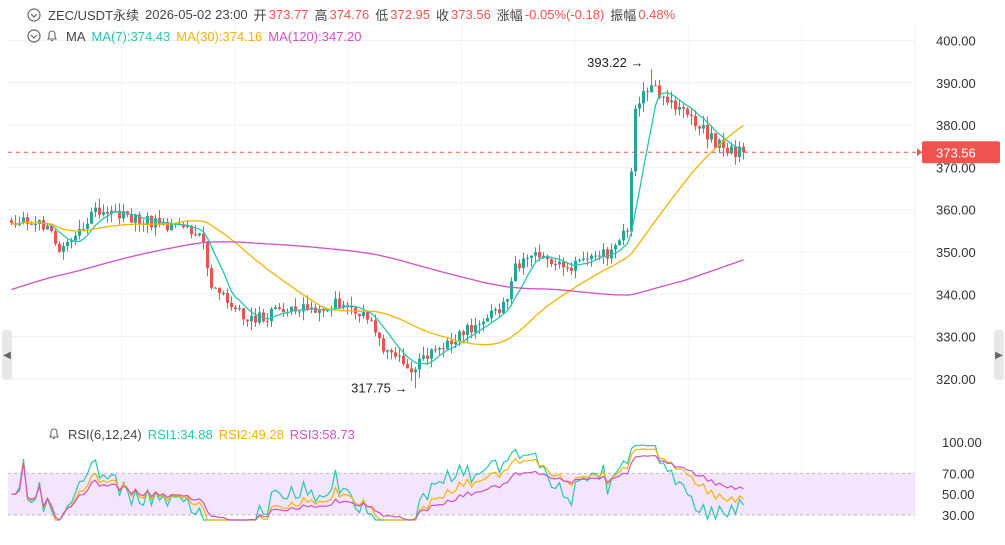 The width and height of the screenshot is (1005, 545). I want to click on rsi-title: RSI(6,12,24), so click(105, 434).